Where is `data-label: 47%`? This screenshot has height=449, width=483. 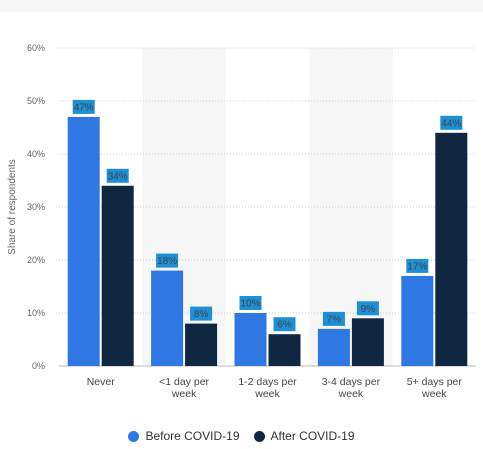
data-label: 47% is located at coordinates (84, 107).